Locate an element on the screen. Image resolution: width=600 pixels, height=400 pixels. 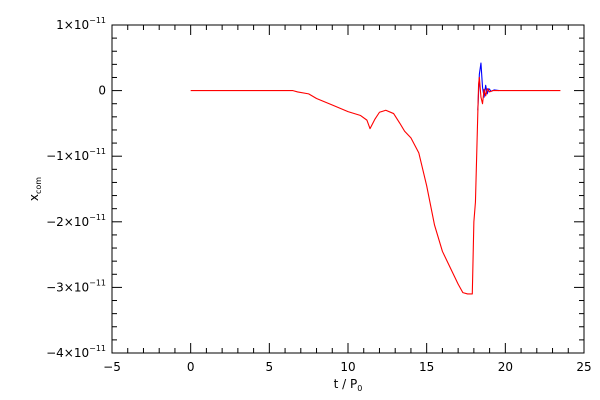
x-axis-label-sub: 0 is located at coordinates (359, 388).